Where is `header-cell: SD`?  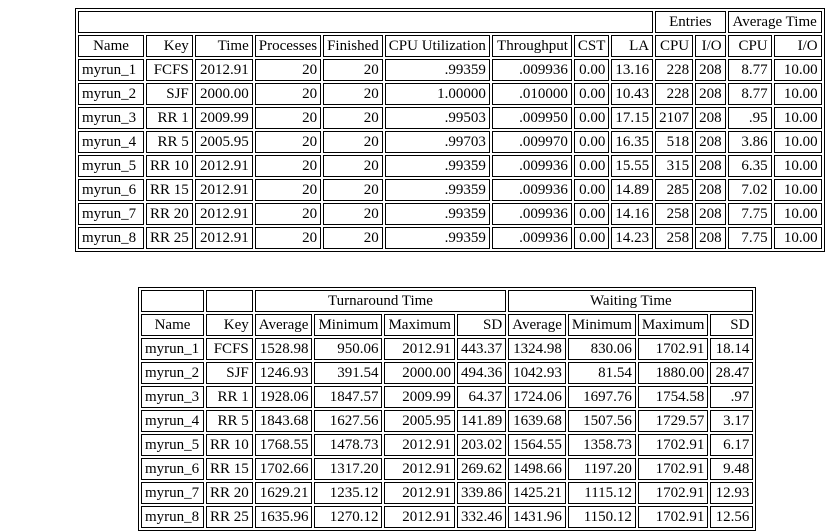
header-cell: SD is located at coordinates (732, 325).